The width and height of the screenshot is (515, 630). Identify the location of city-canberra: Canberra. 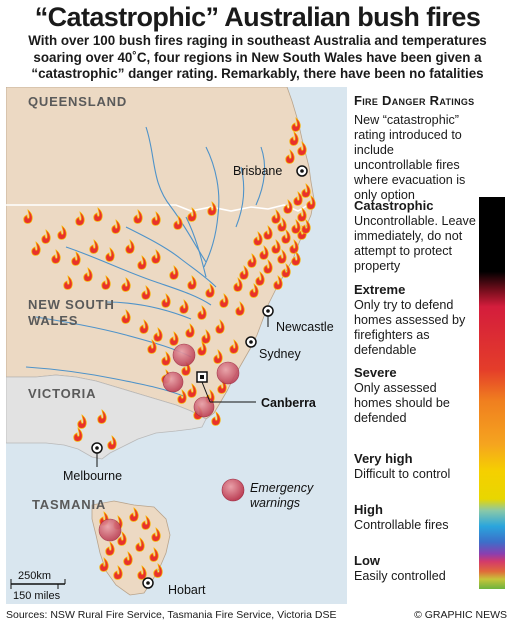
(256, 390).